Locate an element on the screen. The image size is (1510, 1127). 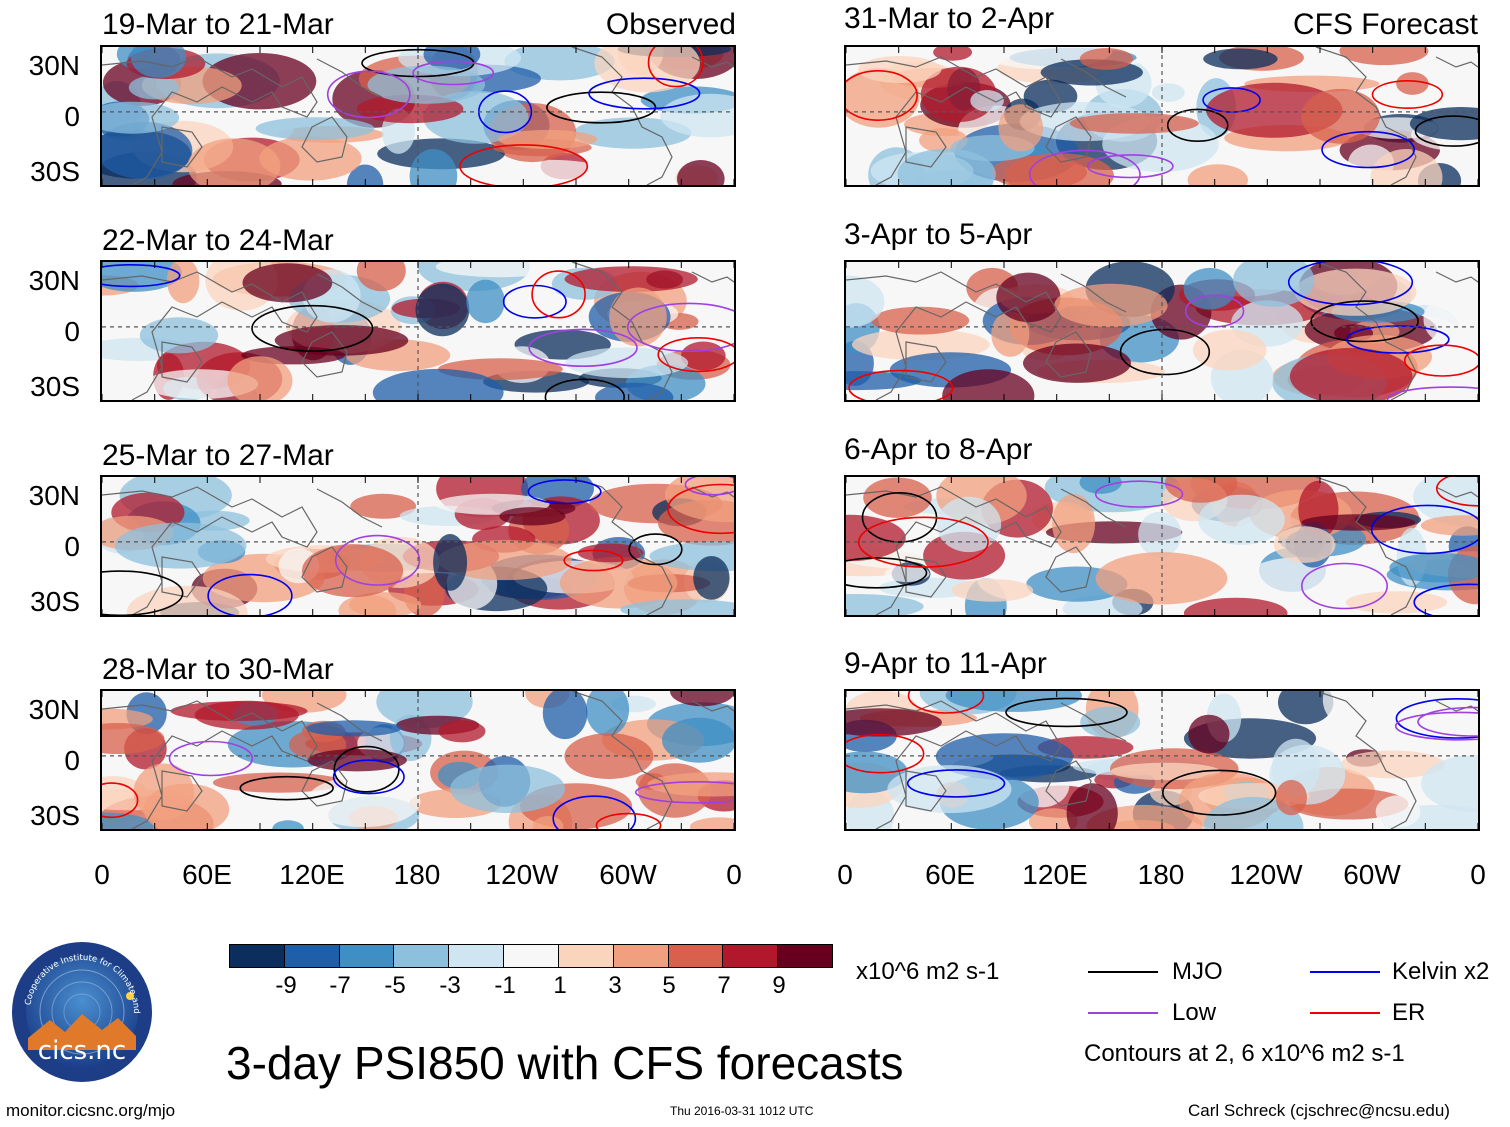
colorbar-tick-label: -7 is located at coordinates (340, 985).